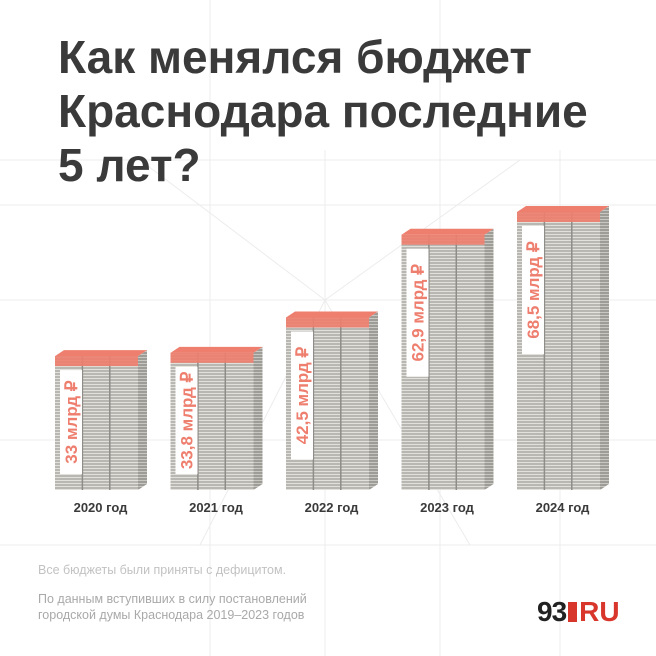 The width and height of the screenshot is (656, 656). Describe the element at coordinates (295, 57) in the screenshot. I see `title-line-1: Как менялся бюджет` at that location.